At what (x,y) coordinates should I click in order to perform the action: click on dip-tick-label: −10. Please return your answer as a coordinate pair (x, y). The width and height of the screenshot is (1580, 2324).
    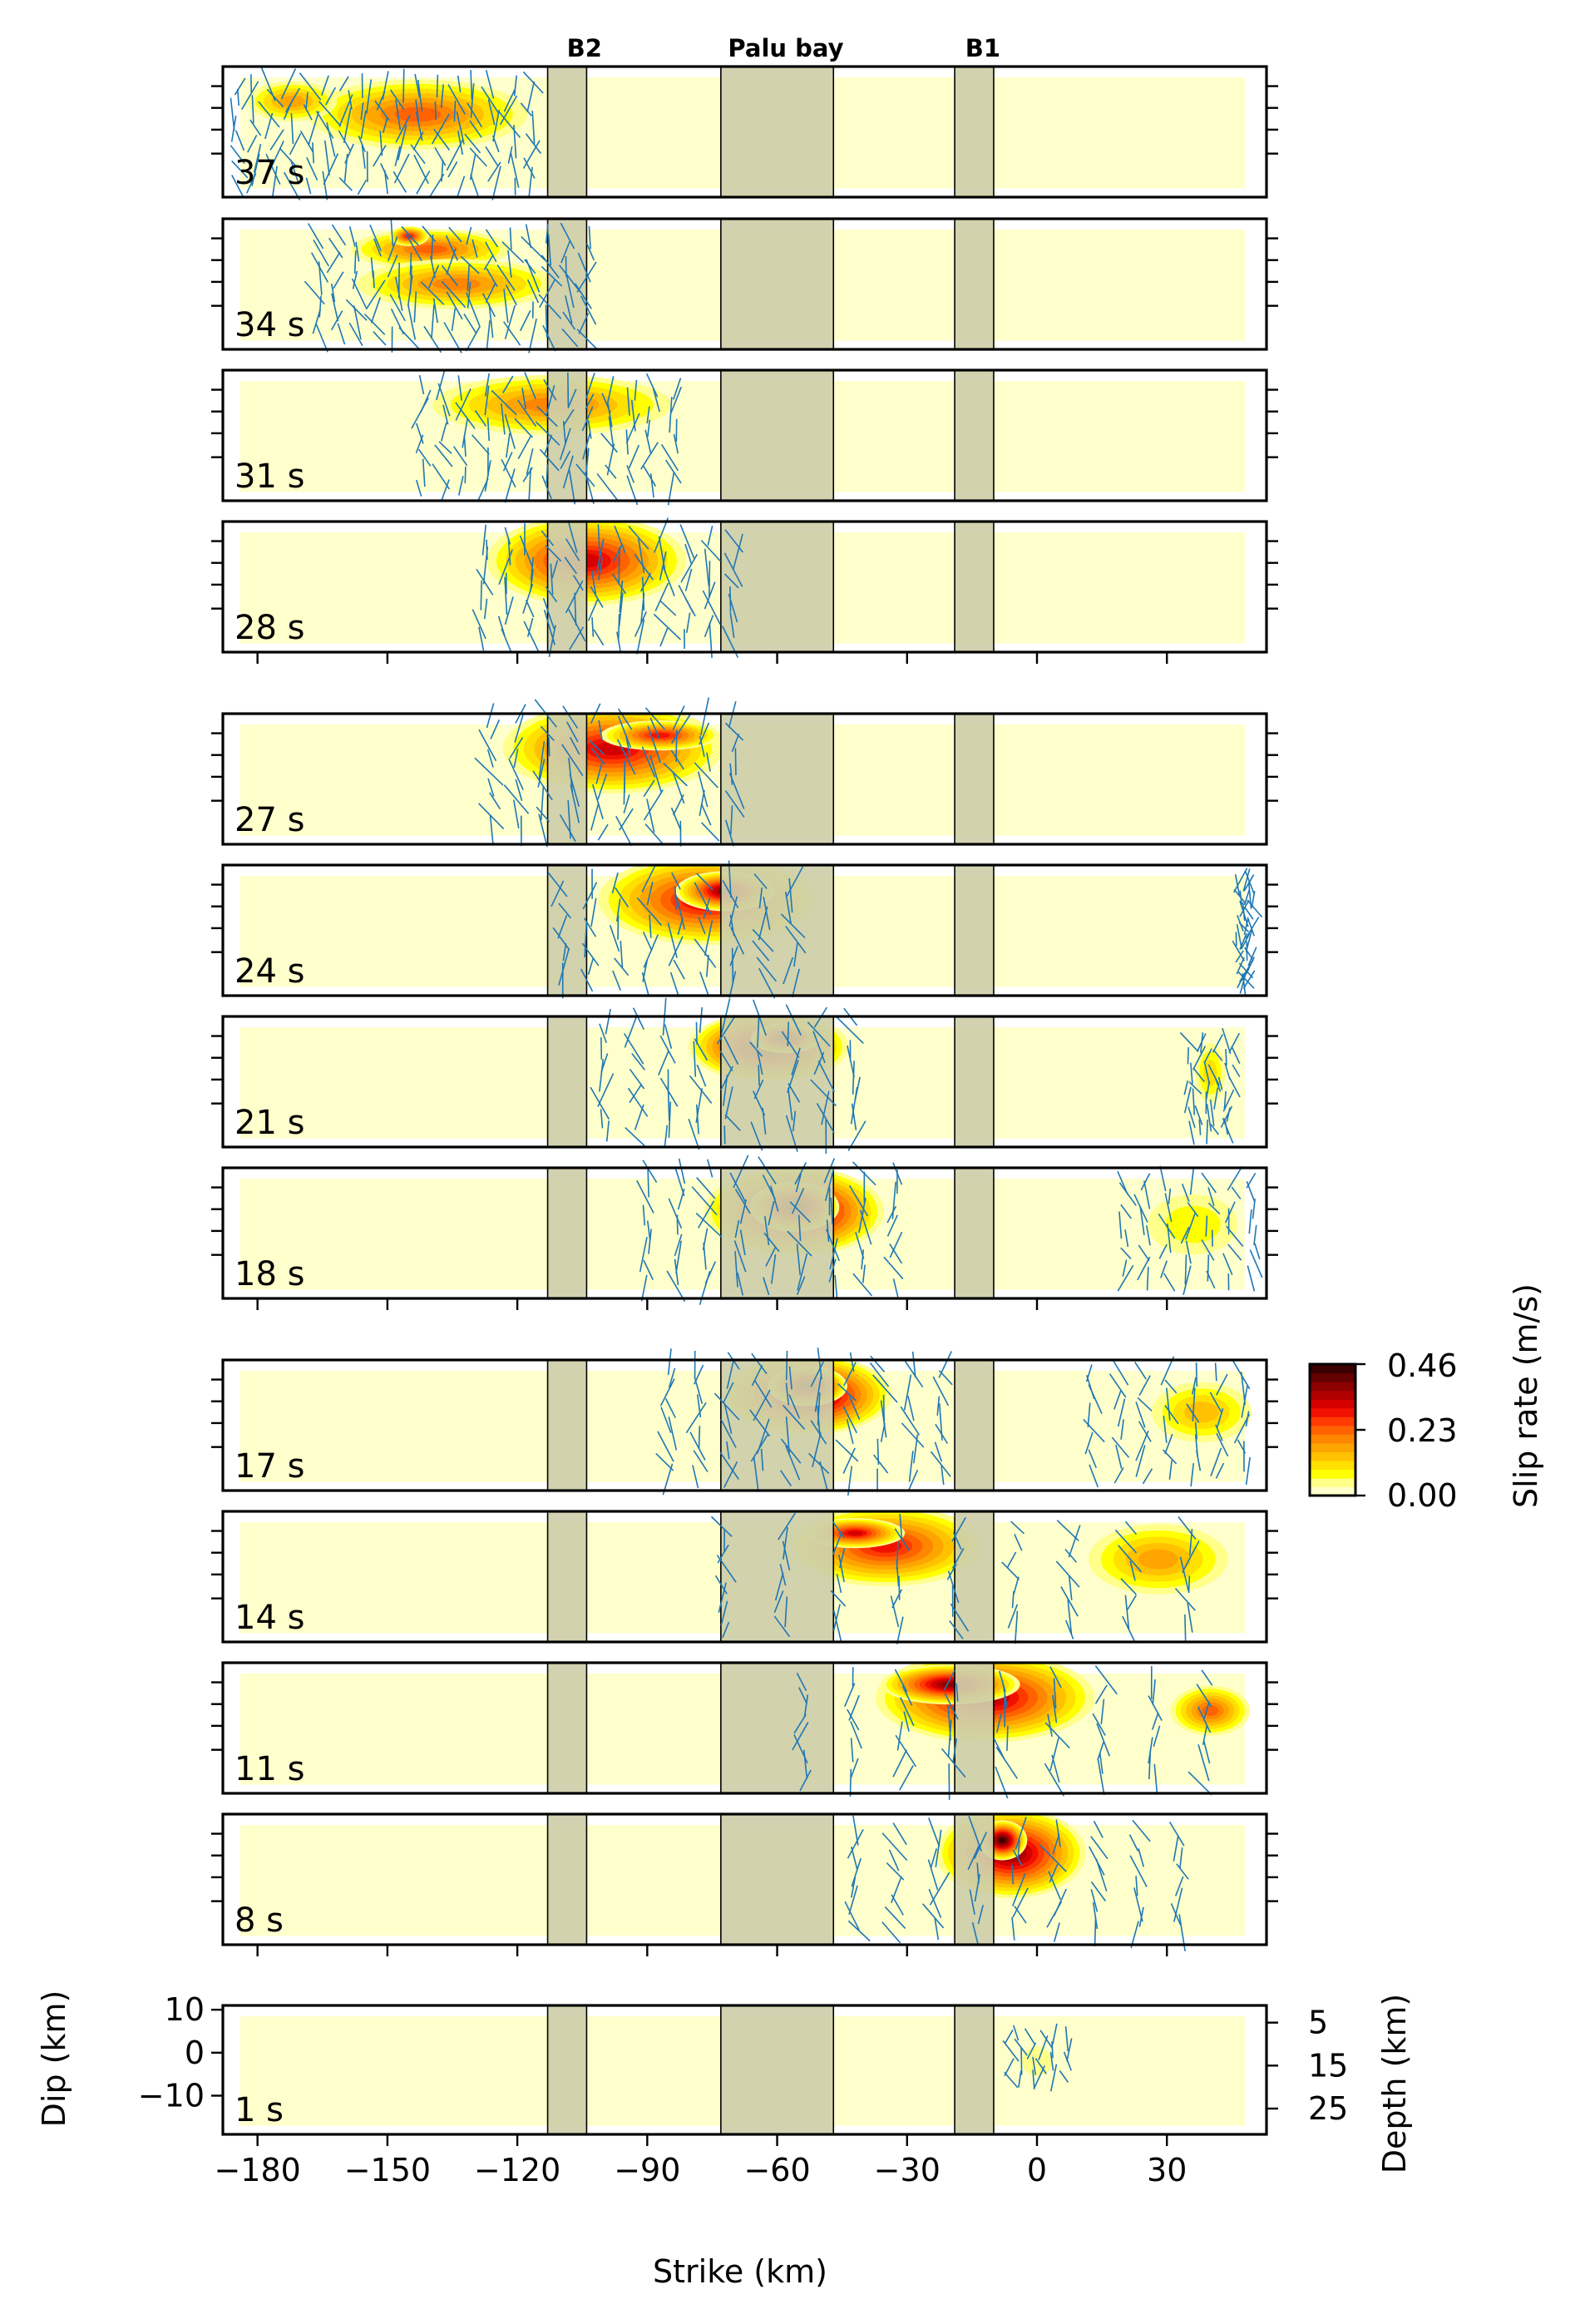
    Looking at the image, I should click on (171, 2096).